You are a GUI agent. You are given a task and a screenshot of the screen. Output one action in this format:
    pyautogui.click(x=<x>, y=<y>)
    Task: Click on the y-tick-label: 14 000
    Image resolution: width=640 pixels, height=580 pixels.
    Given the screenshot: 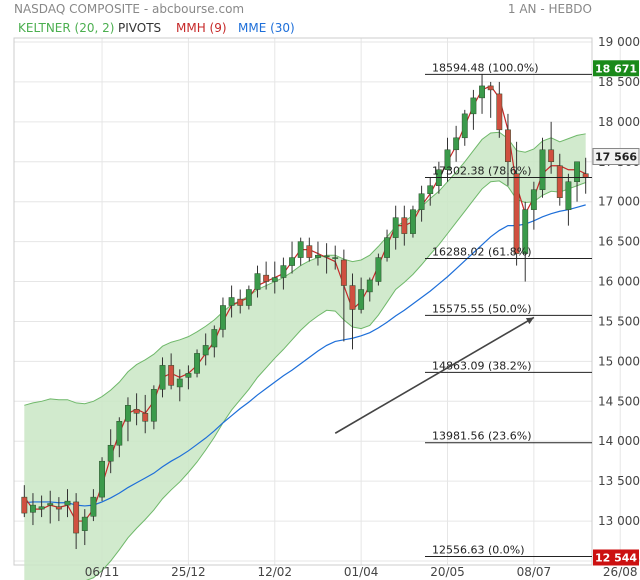 What is the action you would take?
    pyautogui.click(x=619, y=441)
    